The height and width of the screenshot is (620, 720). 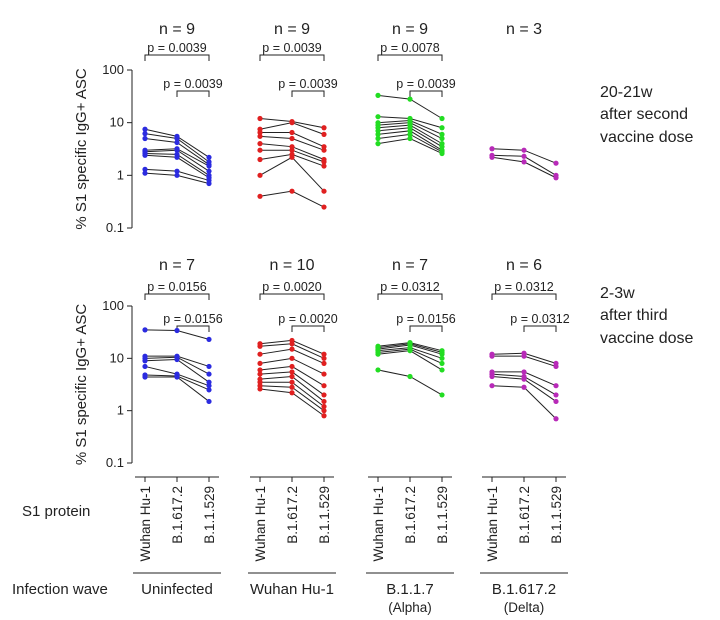 What do you see at coordinates (182, 104) in the screenshot?
I see `panel-0-0: n = 9 p = 0.0039 p = 0.0039` at bounding box center [182, 104].